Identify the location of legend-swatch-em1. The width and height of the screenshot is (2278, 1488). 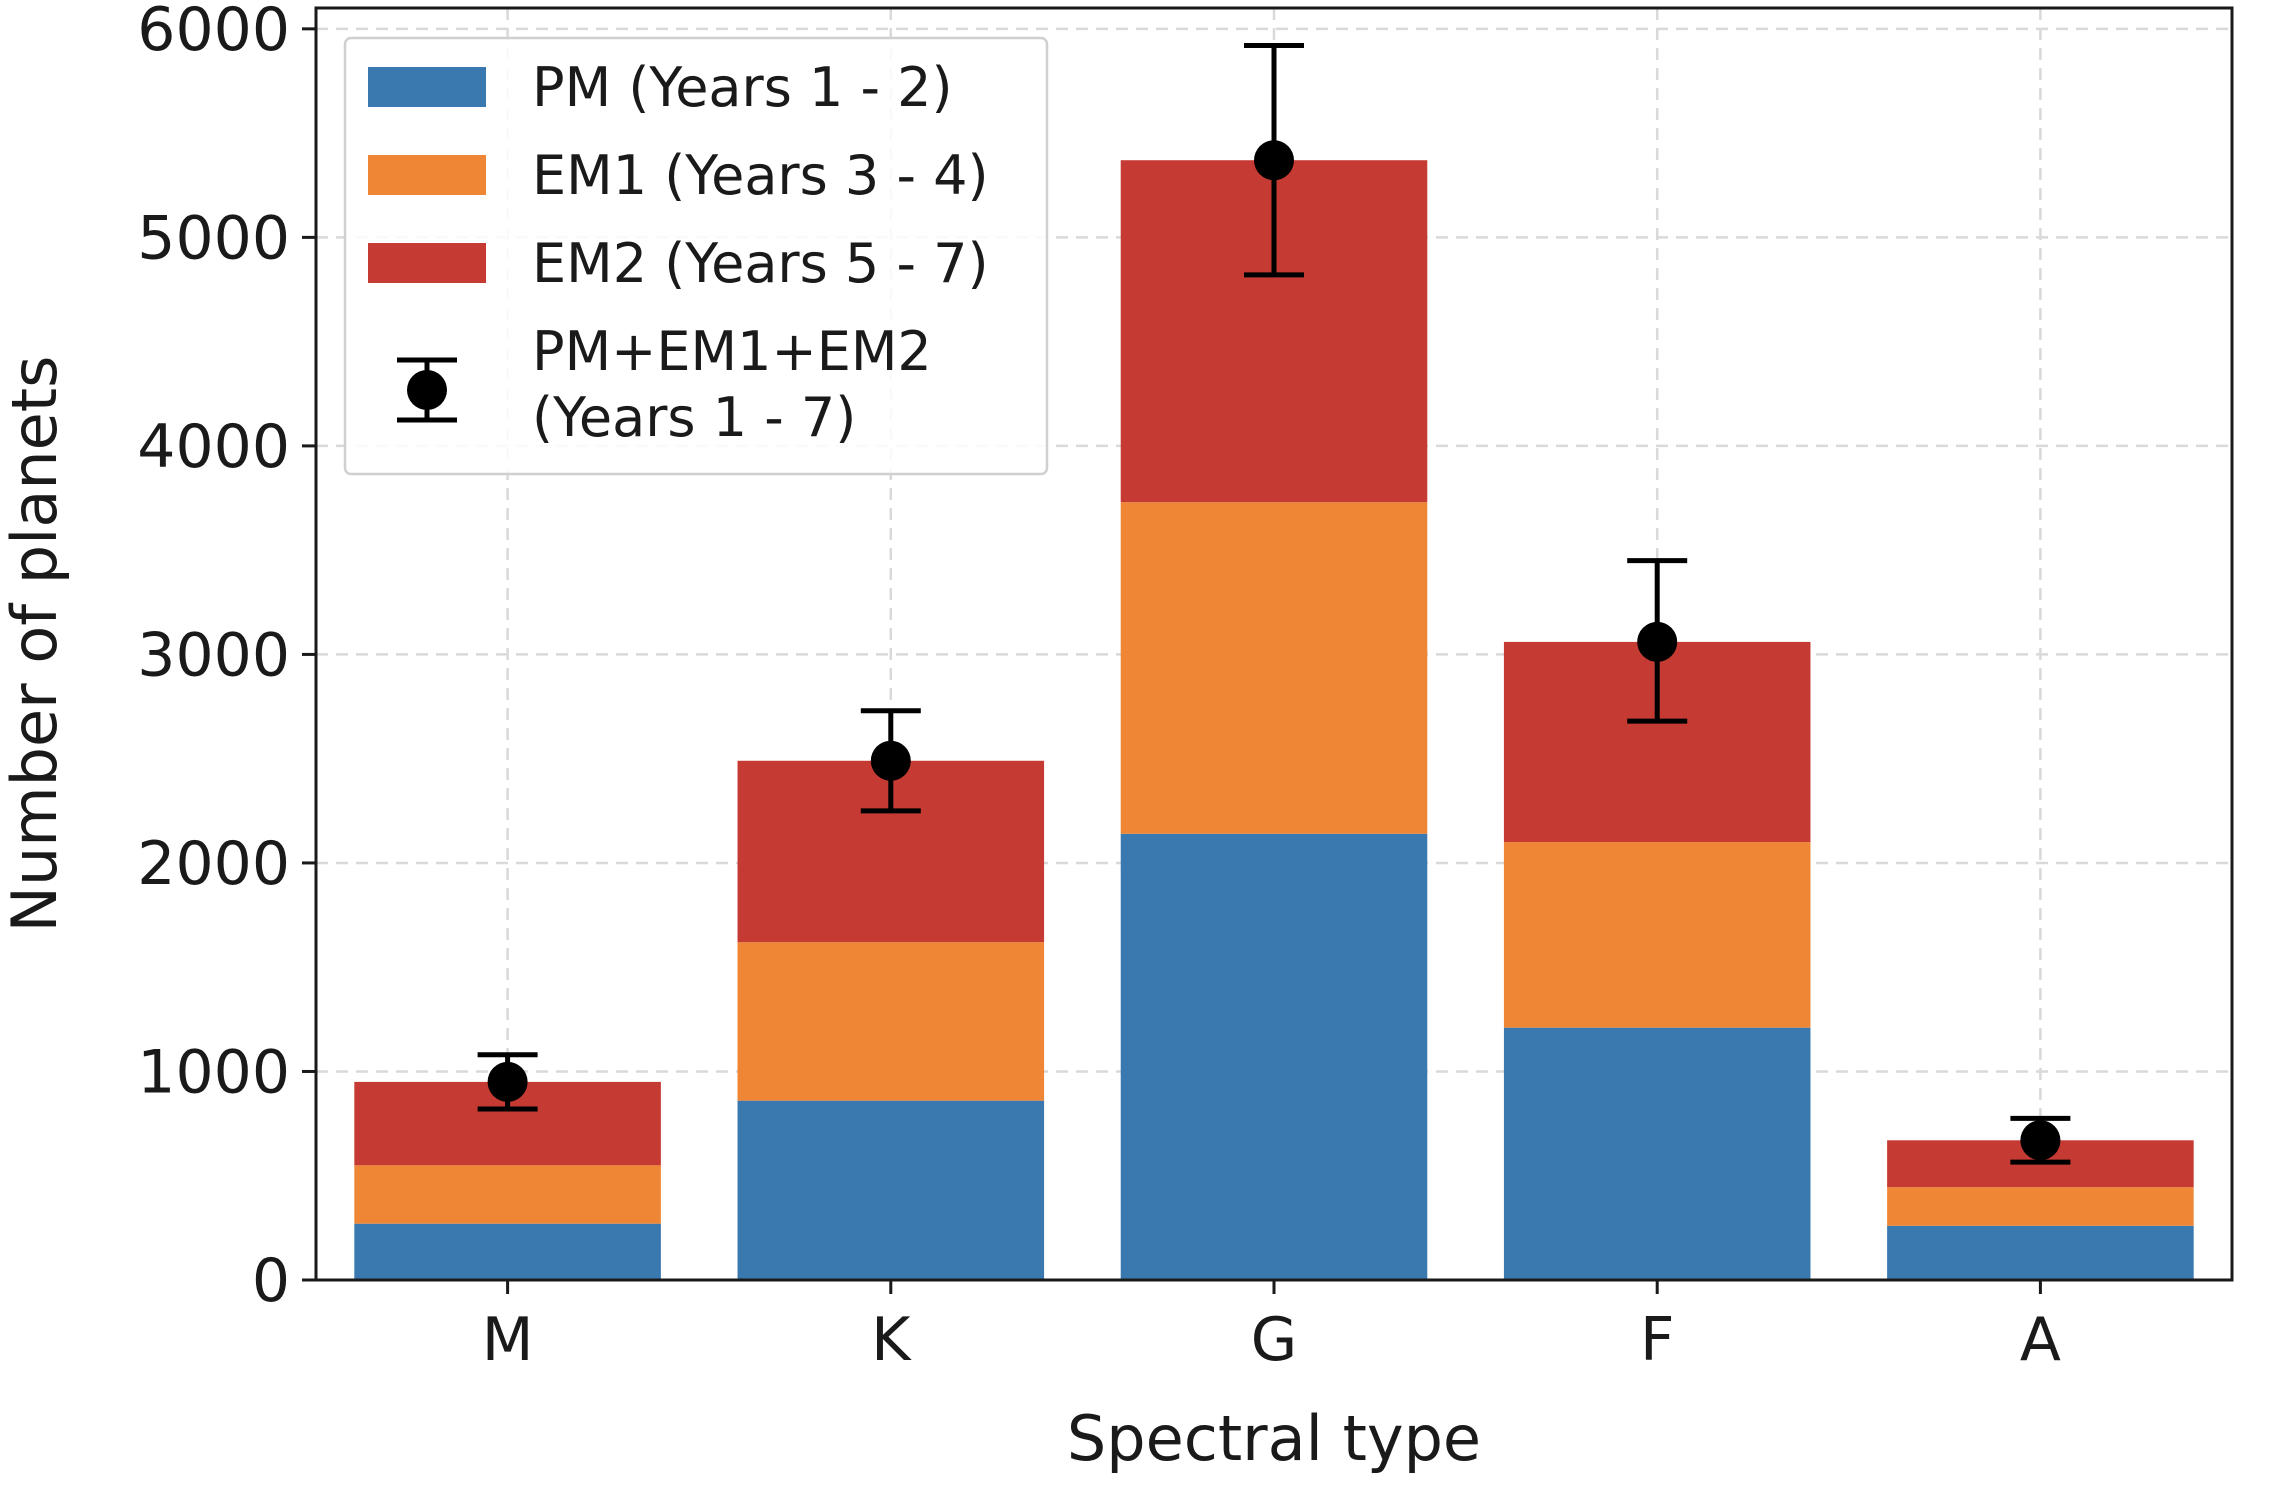
(427, 175).